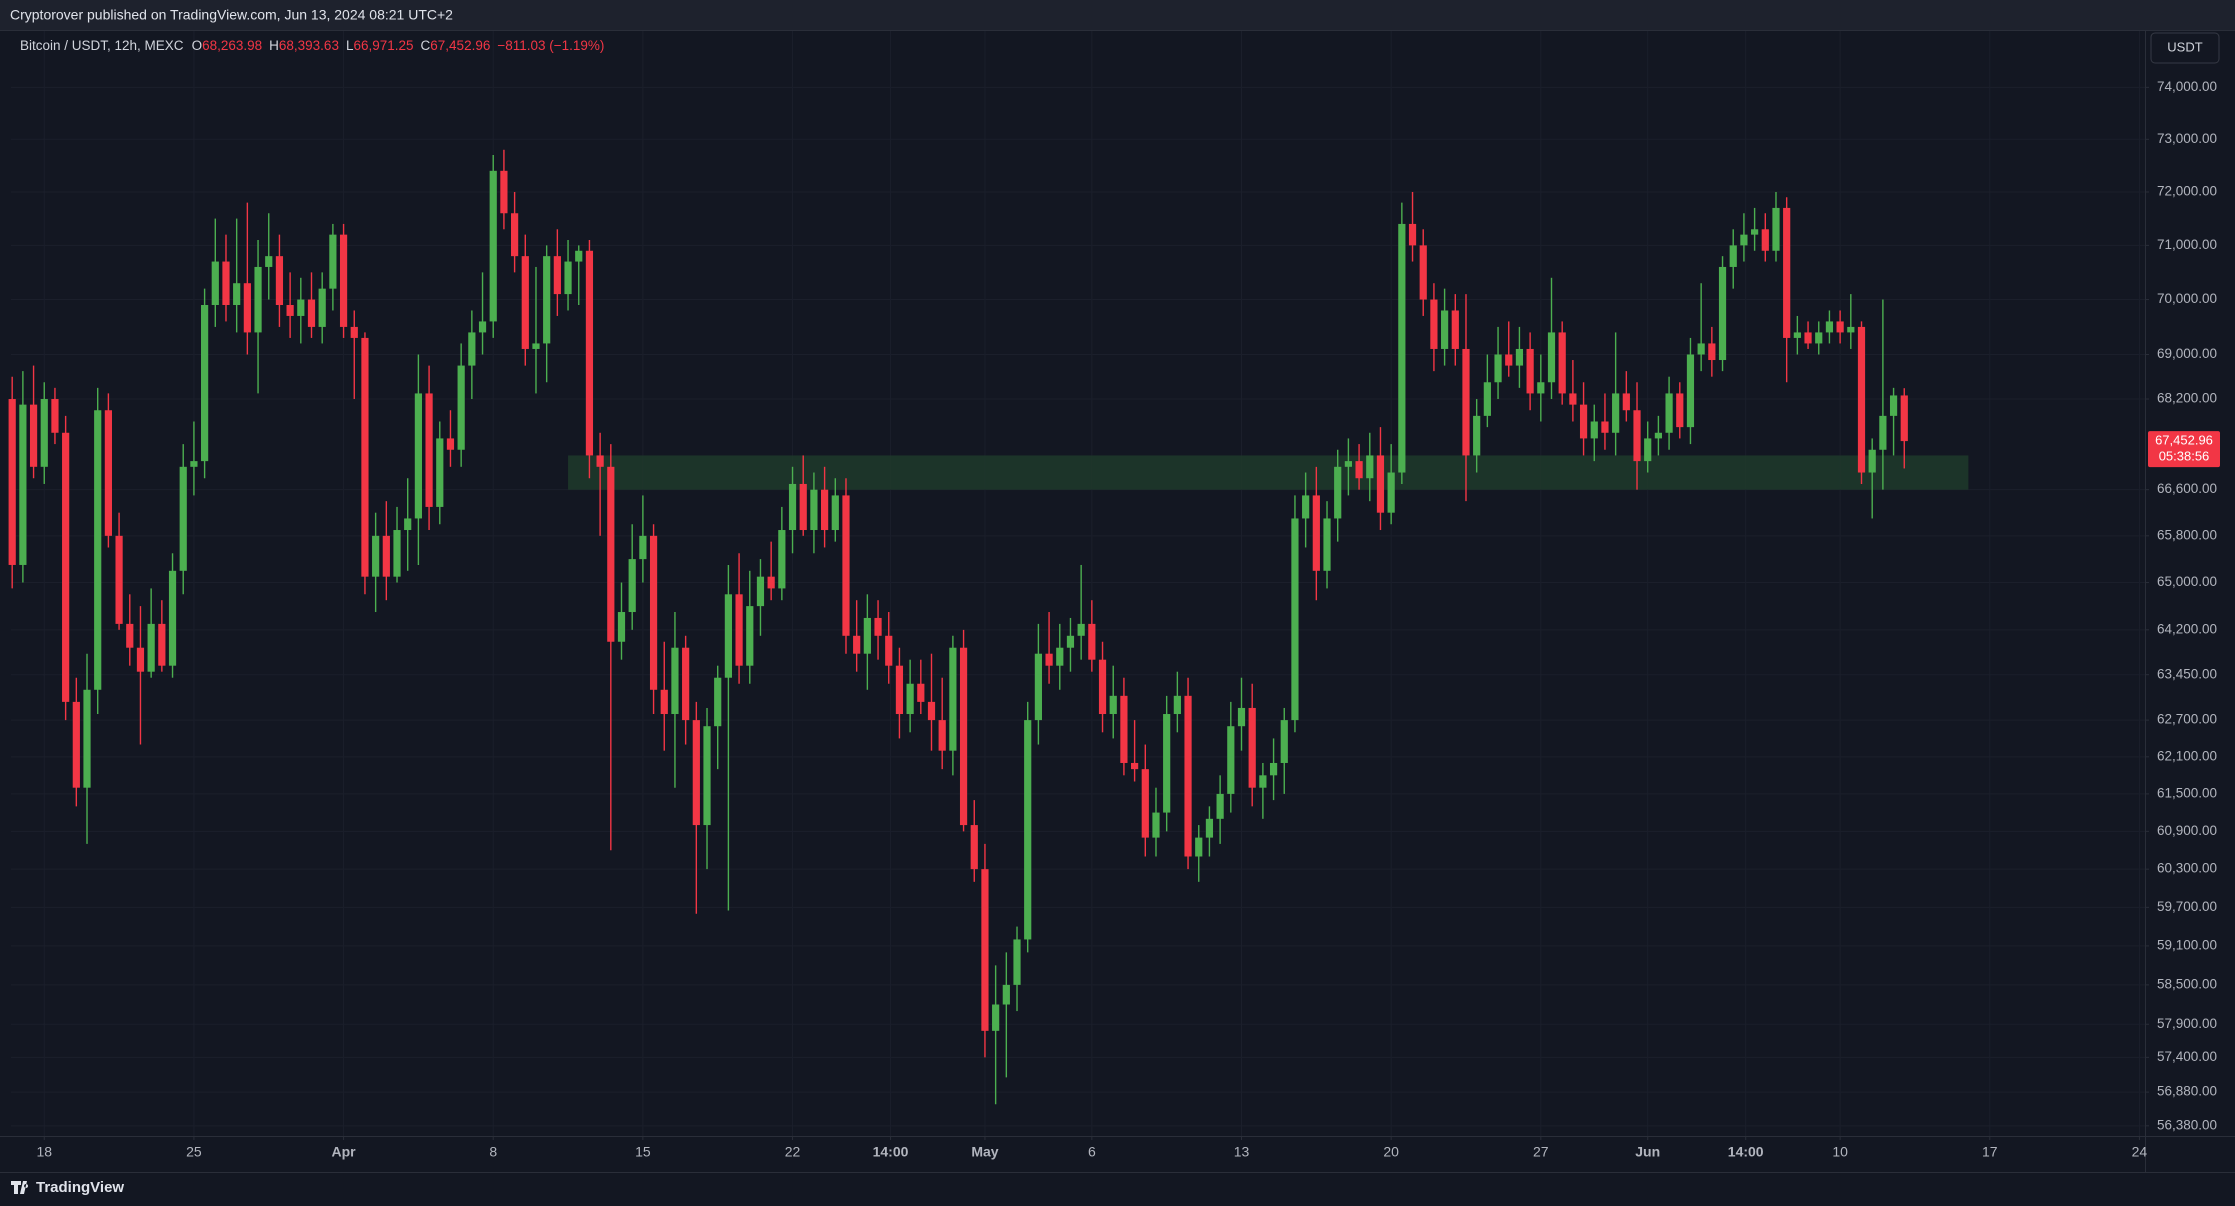 The height and width of the screenshot is (1206, 2235). What do you see at coordinates (2187, 534) in the screenshot?
I see `y-tick-label: 65,800.00` at bounding box center [2187, 534].